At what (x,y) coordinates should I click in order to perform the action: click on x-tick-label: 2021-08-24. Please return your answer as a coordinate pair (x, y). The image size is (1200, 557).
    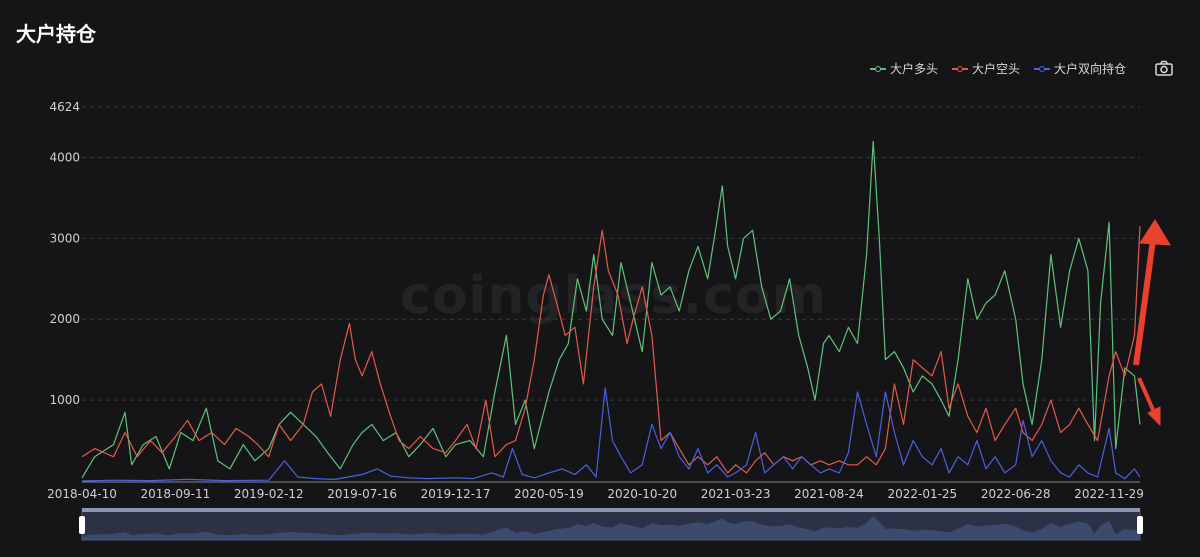
    Looking at the image, I should click on (829, 494).